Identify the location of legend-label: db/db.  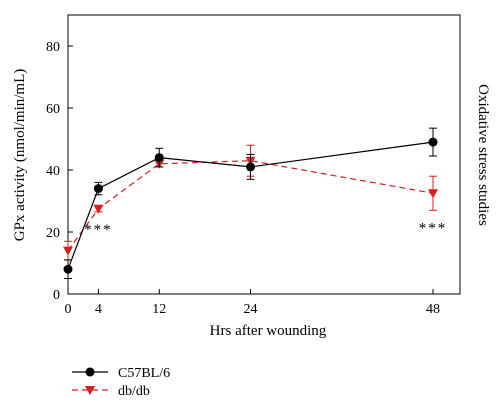
(134, 391).